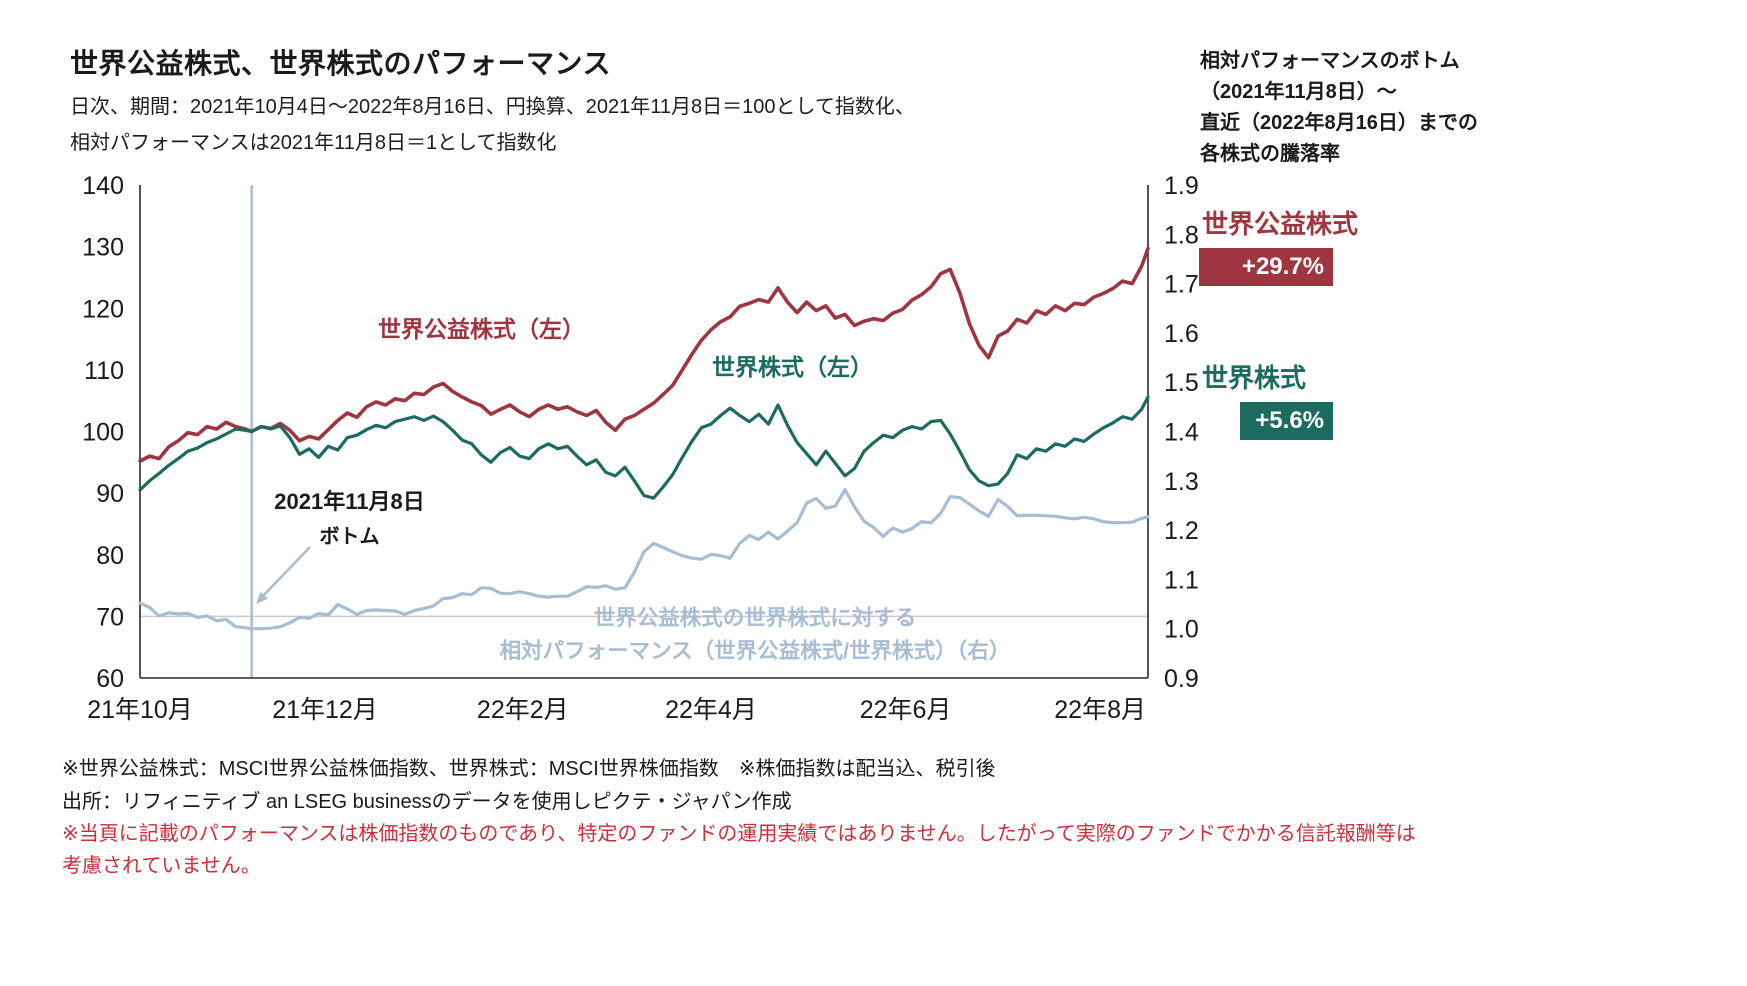 Image resolution: width=1747 pixels, height=986 pixels. I want to click on right-axis-tick-label: 1.8, so click(1181, 235).